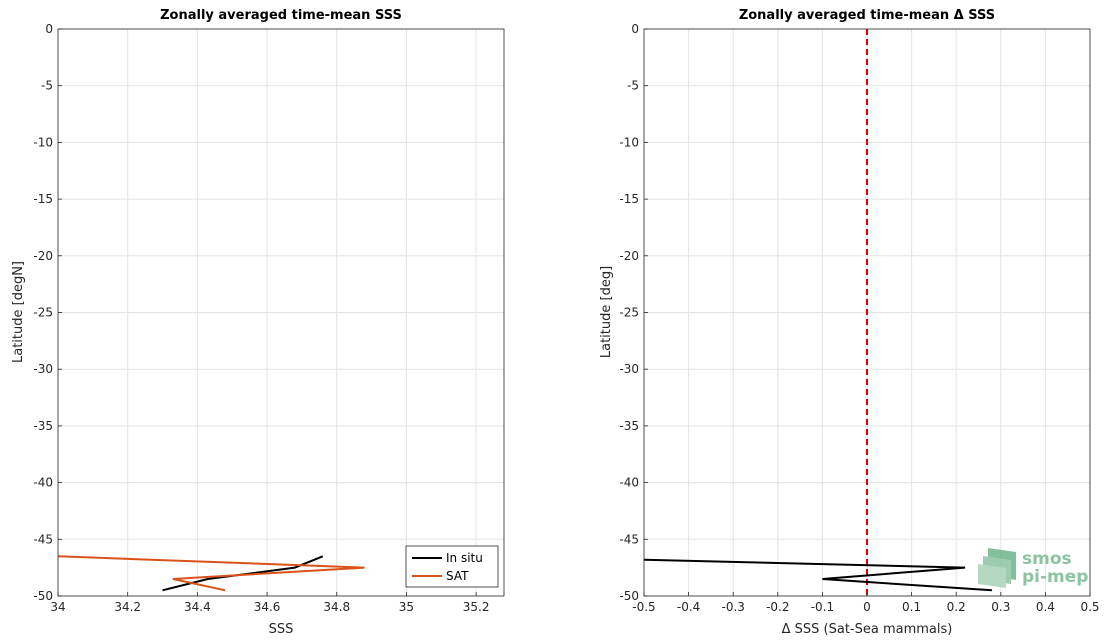 The width and height of the screenshot is (1107, 642). What do you see at coordinates (127, 607) in the screenshot?
I see `sss-x-tick-label: 34.2` at bounding box center [127, 607].